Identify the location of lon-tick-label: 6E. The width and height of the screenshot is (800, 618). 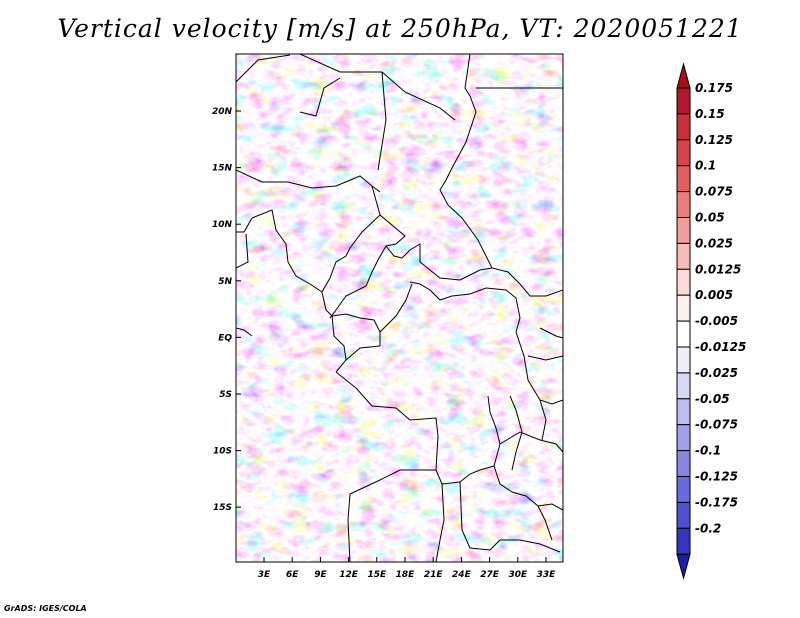
(292, 575).